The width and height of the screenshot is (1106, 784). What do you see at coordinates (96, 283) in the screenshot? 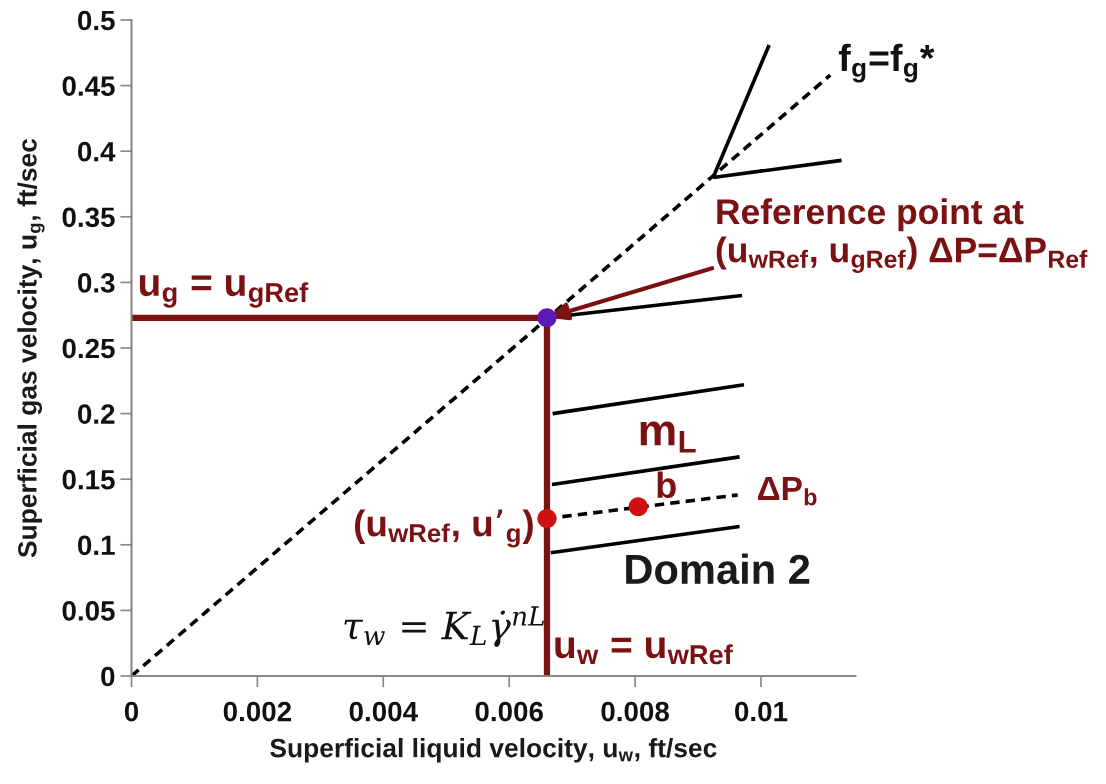
I see `y-tick-label: 0.3` at bounding box center [96, 283].